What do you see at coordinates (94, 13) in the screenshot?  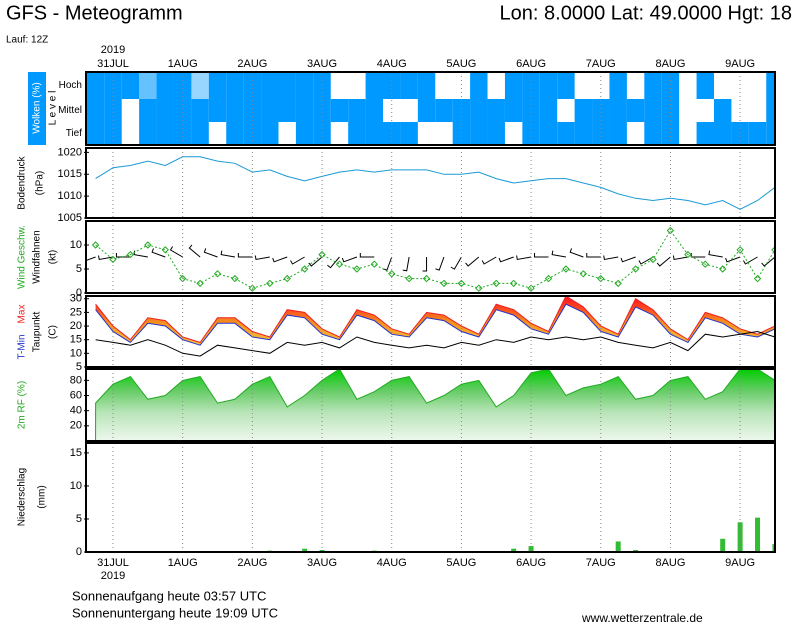 I see `title: GFS - Meteogramm` at bounding box center [94, 13].